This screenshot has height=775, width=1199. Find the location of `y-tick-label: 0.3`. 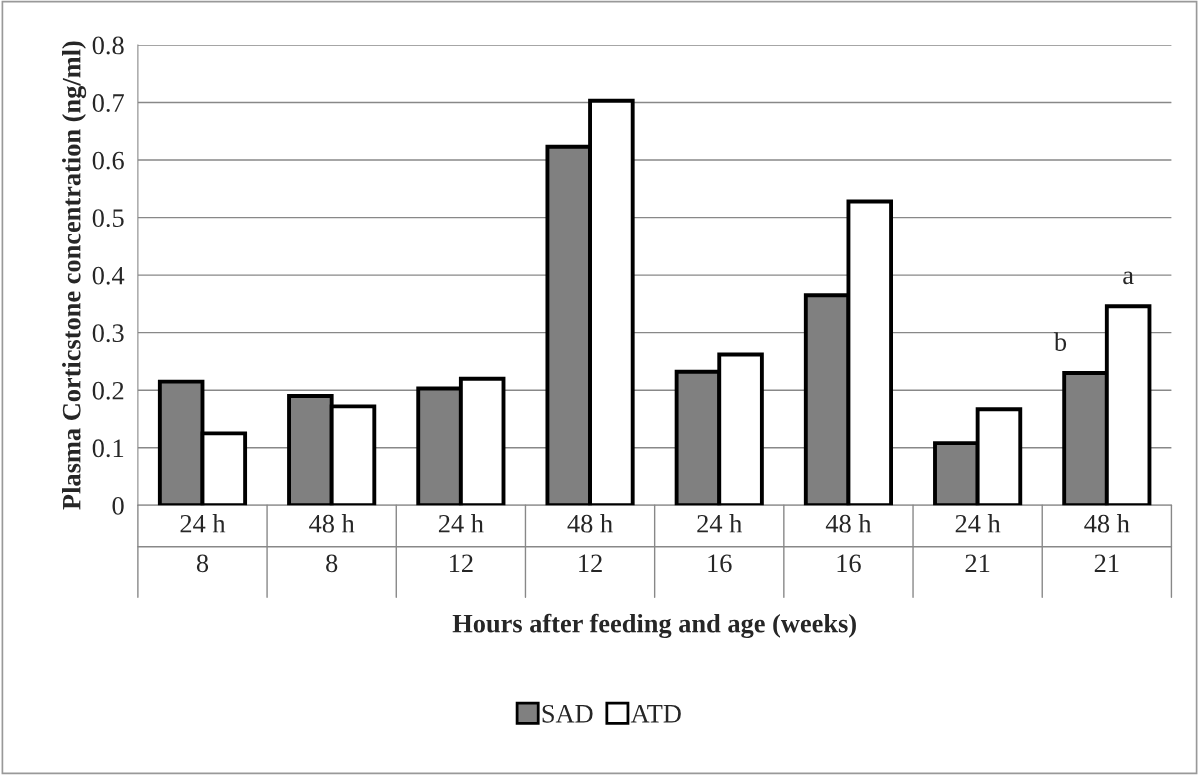

y-tick-label: 0.3 is located at coordinates (108, 333).